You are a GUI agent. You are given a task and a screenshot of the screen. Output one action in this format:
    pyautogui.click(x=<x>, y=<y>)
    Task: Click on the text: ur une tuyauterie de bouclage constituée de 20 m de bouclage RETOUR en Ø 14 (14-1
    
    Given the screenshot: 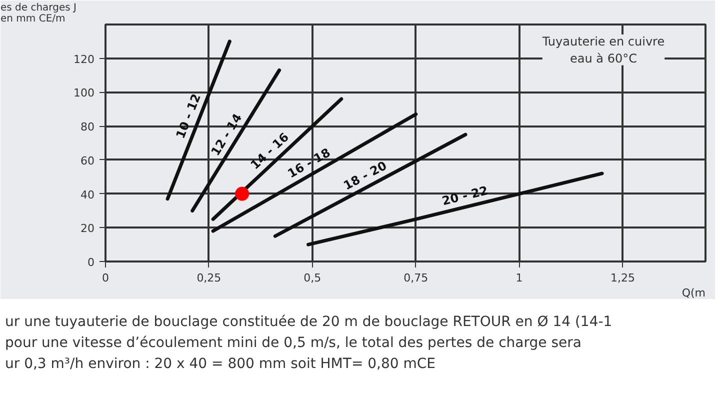 What is the action you would take?
    pyautogui.click(x=308, y=322)
    